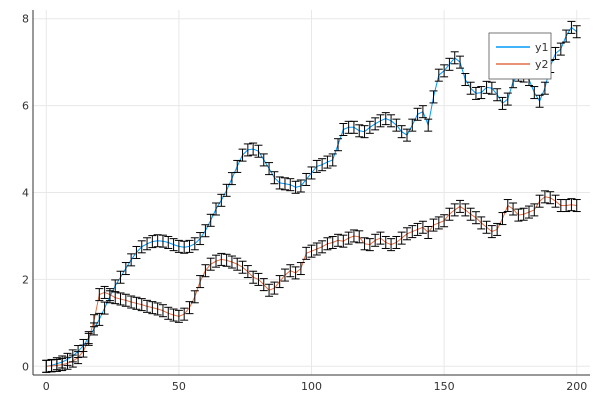 The image size is (600, 400). What do you see at coordinates (311, 386) in the screenshot?
I see `x-tick-label: 100` at bounding box center [311, 386].